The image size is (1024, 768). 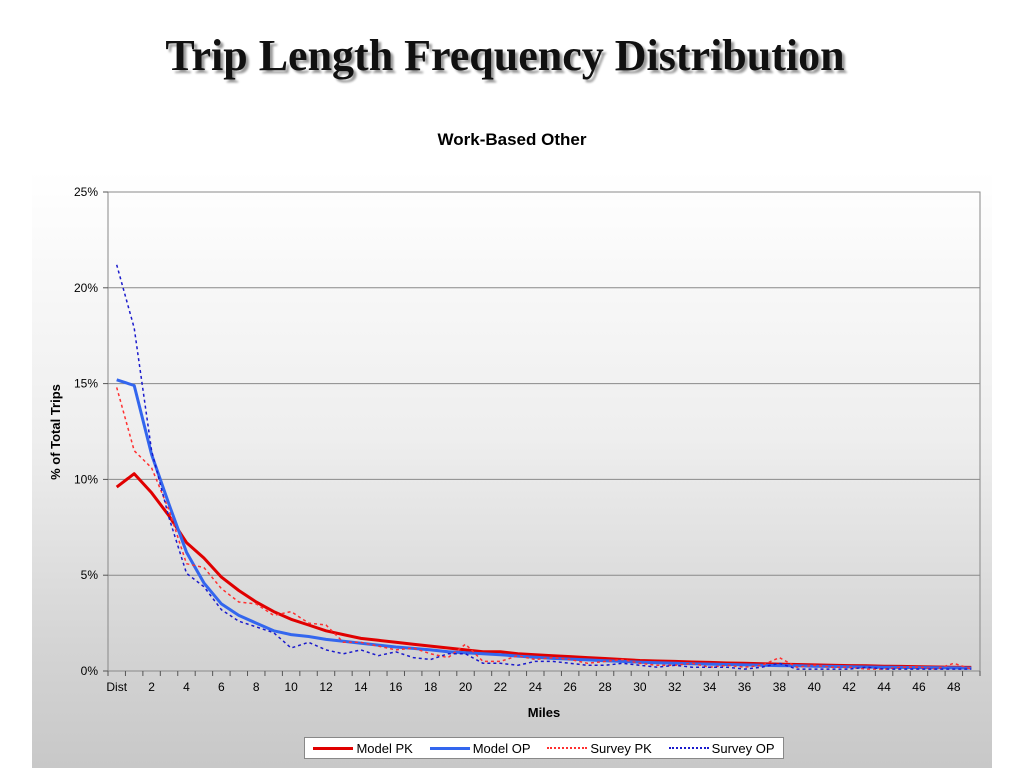 I want to click on x-tick-label: 34, so click(x=710, y=687).